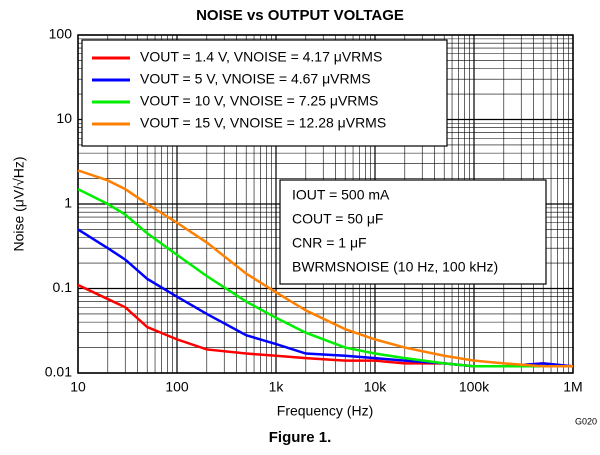 This screenshot has width=600, height=455. I want to click on annotation: IOUT = 500 mA, so click(341, 195).